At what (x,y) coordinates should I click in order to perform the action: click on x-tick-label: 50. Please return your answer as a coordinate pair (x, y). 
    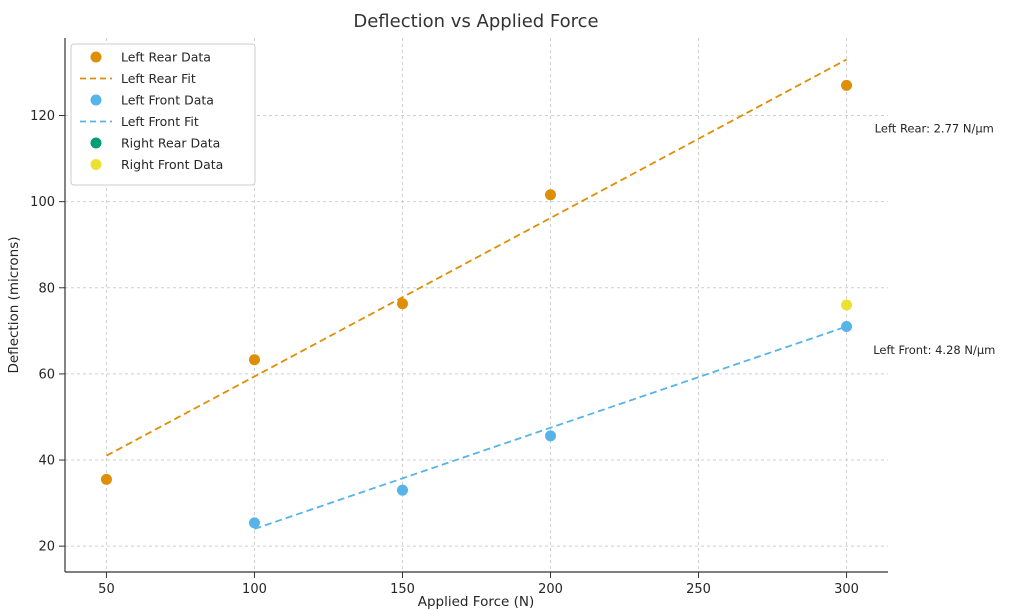
    Looking at the image, I should click on (106, 589).